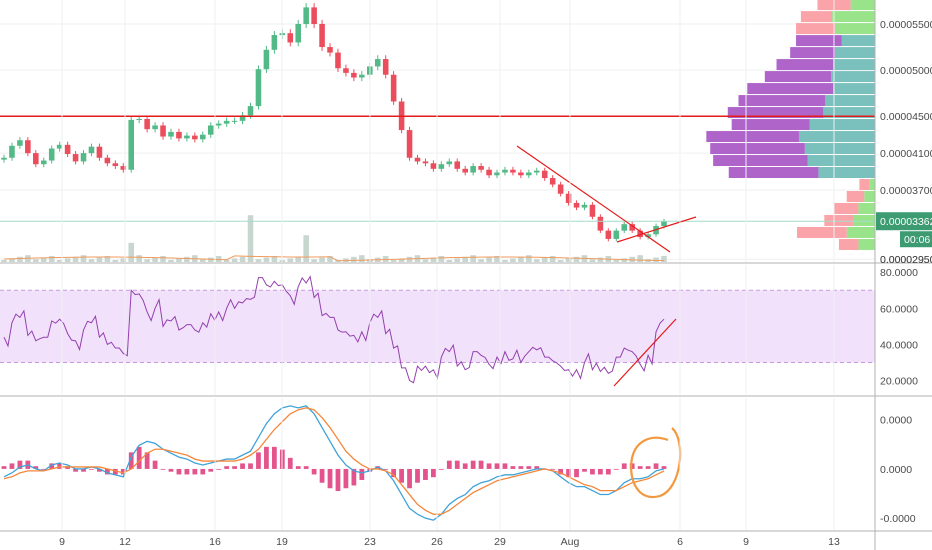  Describe the element at coordinates (899, 273) in the screenshot. I see `rsi-tick-label: 80.0000` at that location.